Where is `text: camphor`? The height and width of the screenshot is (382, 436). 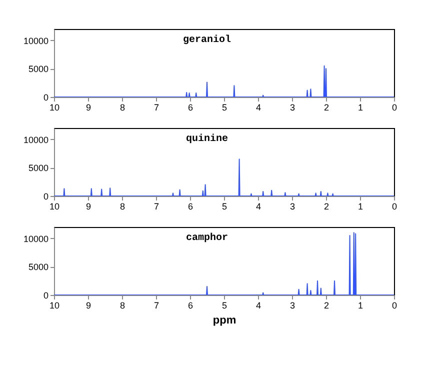
text: camphor is located at coordinates (207, 238).